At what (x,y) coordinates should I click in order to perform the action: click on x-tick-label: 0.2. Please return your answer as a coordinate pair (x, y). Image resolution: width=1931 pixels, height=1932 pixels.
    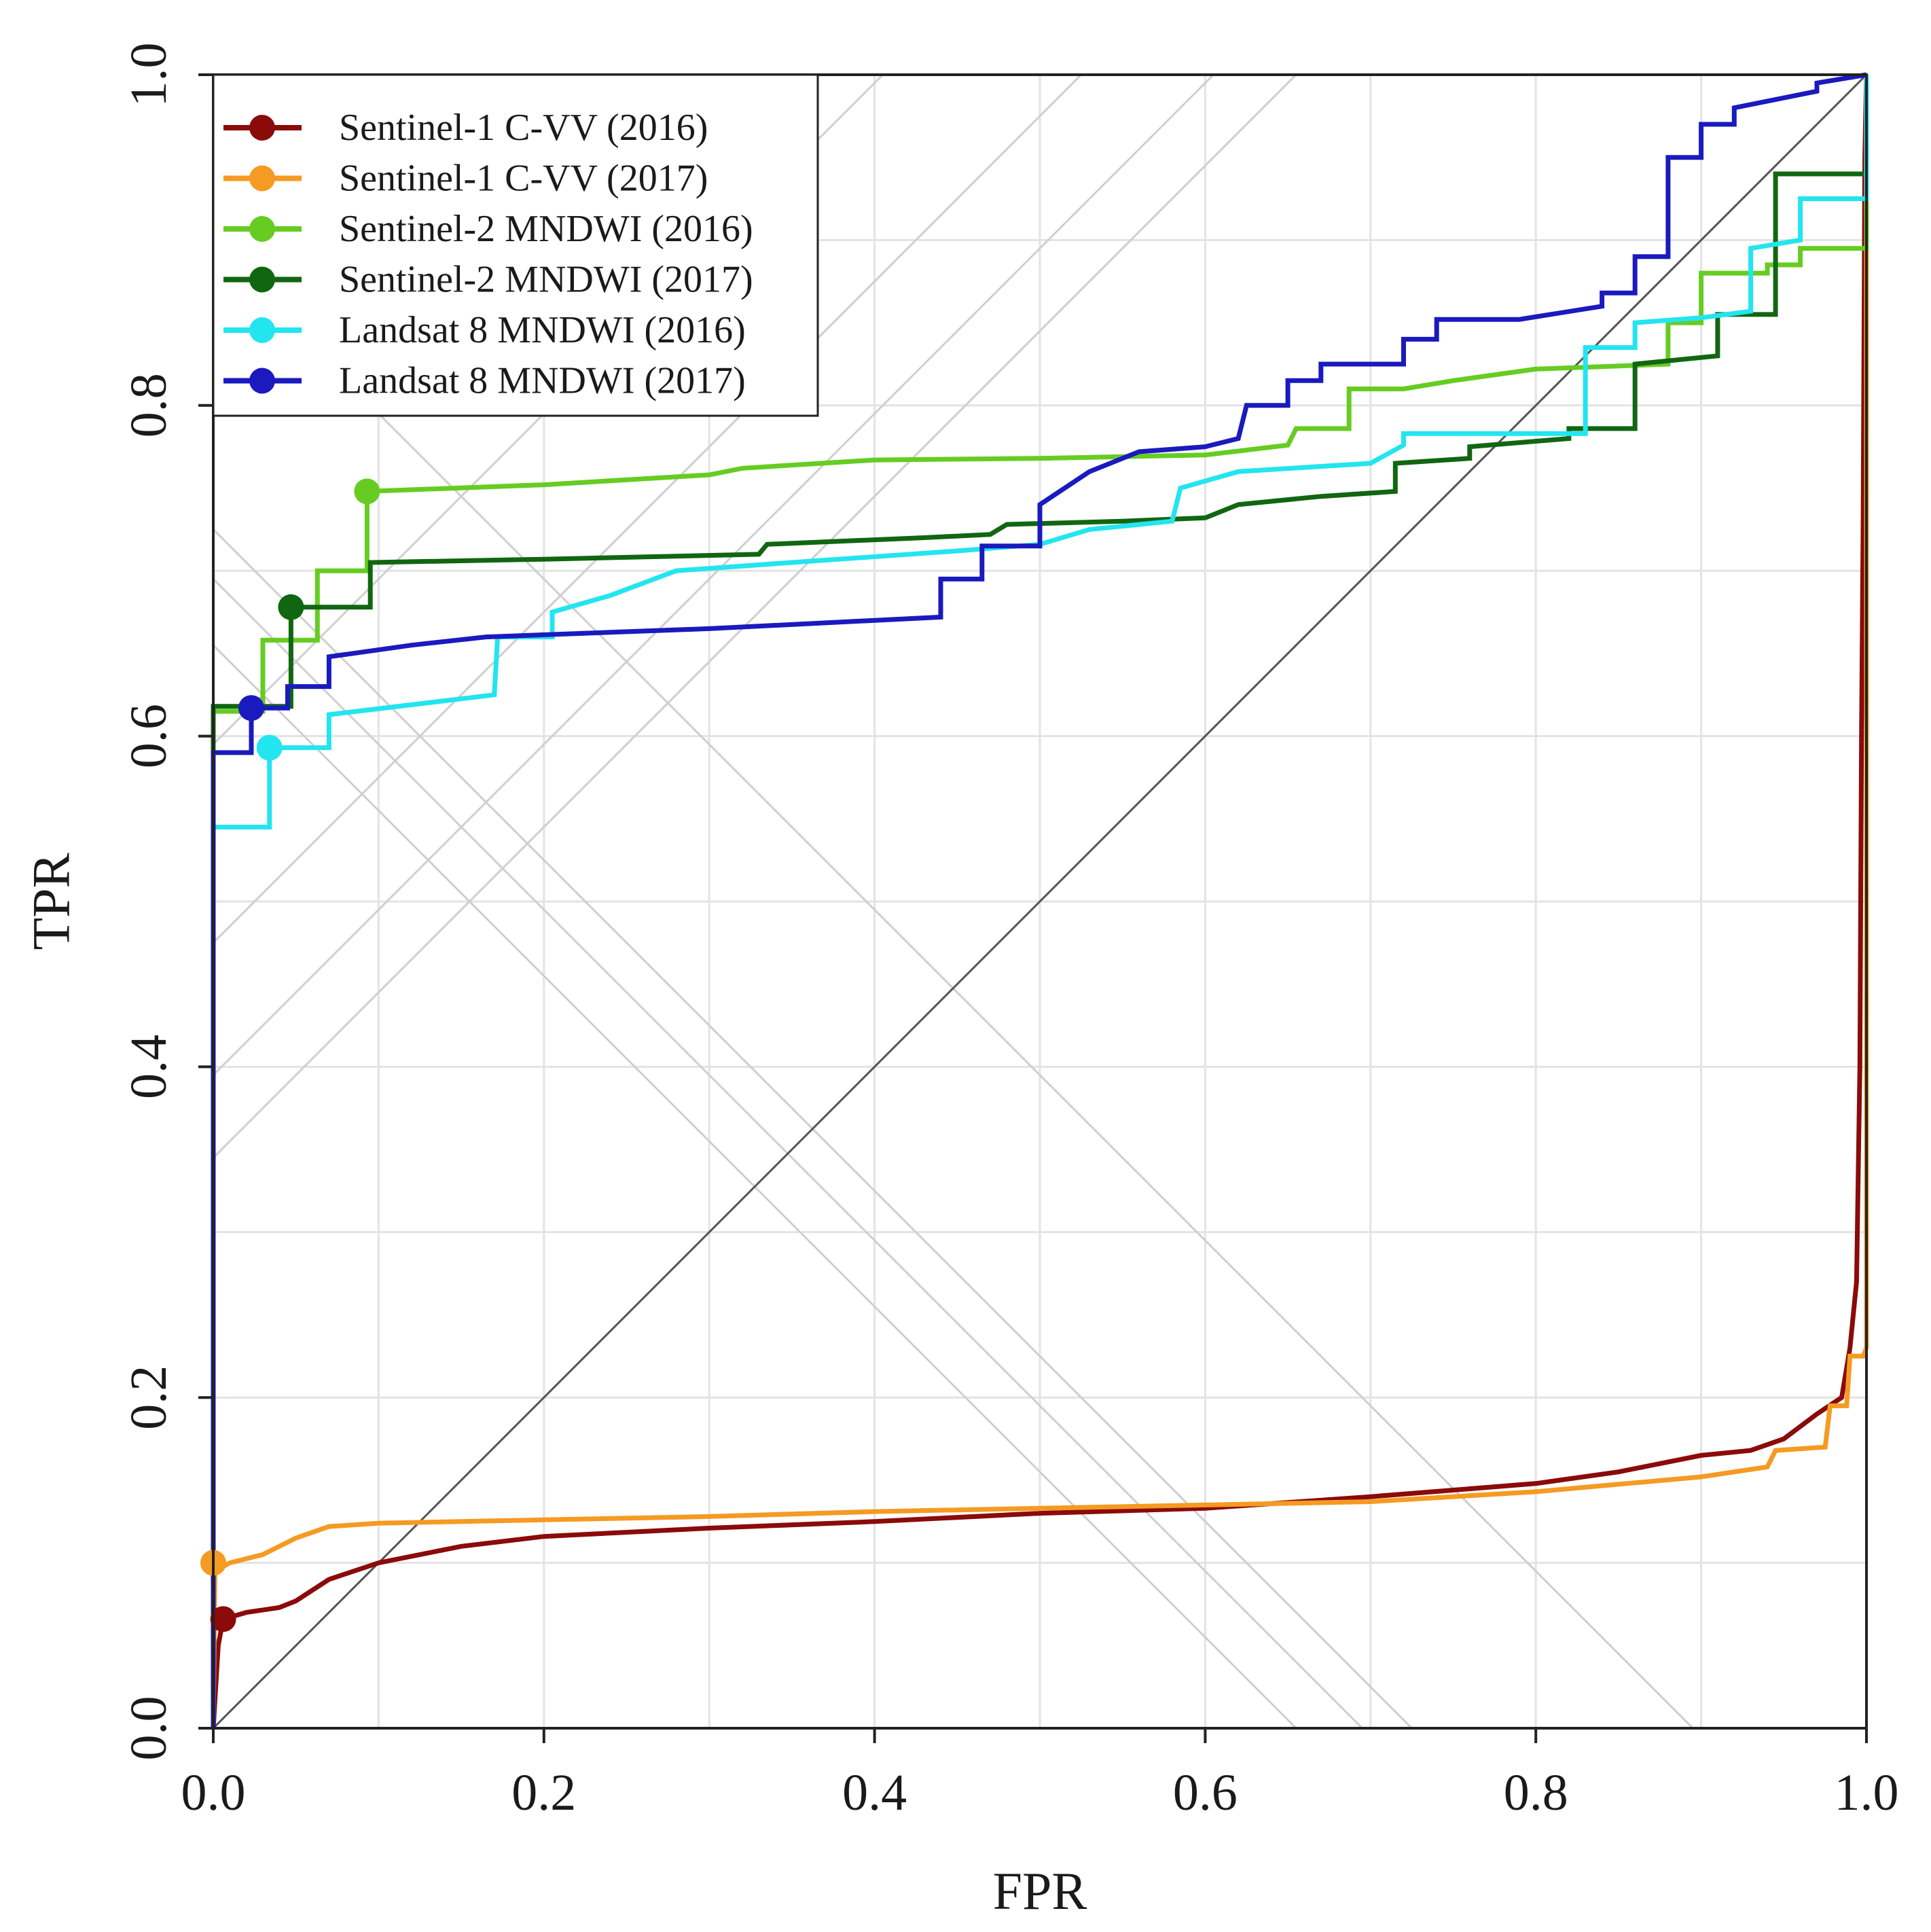
    Looking at the image, I should click on (543, 1792).